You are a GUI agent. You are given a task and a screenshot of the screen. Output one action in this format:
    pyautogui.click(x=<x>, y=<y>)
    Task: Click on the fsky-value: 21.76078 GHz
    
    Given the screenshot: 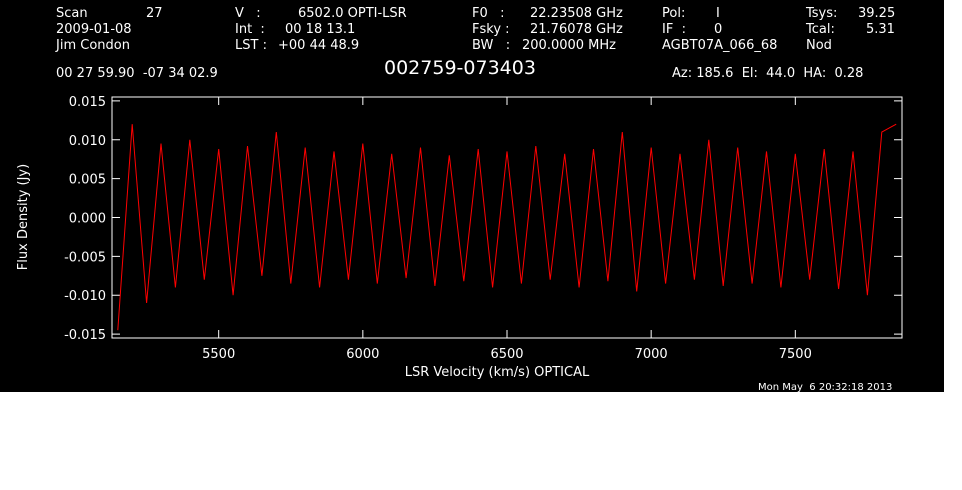 What is the action you would take?
    pyautogui.click(x=576, y=29)
    